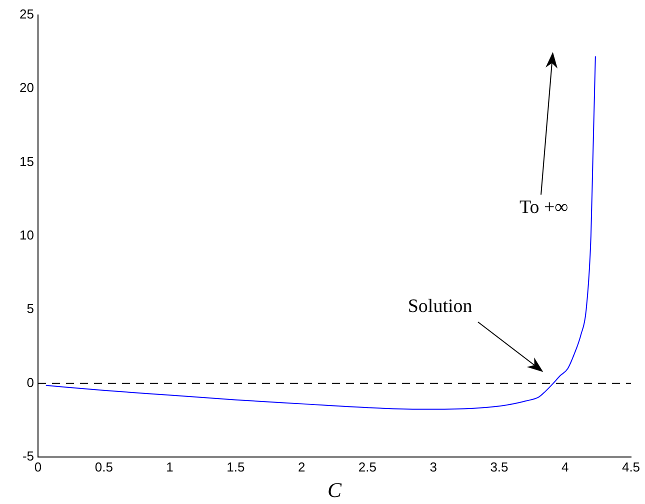  What do you see at coordinates (499, 466) in the screenshot?
I see `x-tick-label: 3.5` at bounding box center [499, 466].